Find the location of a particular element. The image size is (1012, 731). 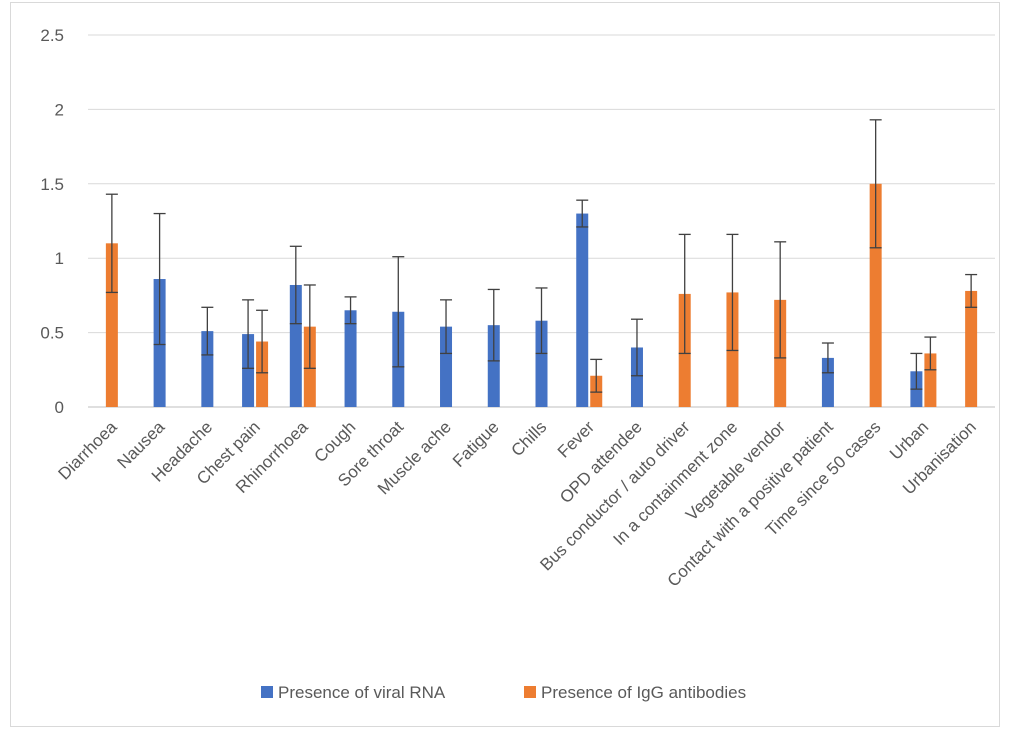

category-label-fatigue: Fatigue is located at coordinates (476, 444).